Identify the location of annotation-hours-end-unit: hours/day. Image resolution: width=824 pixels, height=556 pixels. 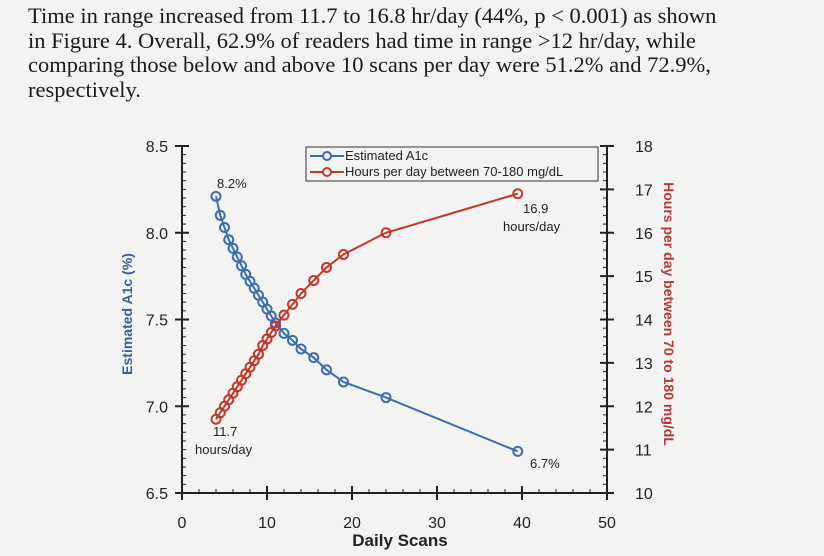
(532, 226).